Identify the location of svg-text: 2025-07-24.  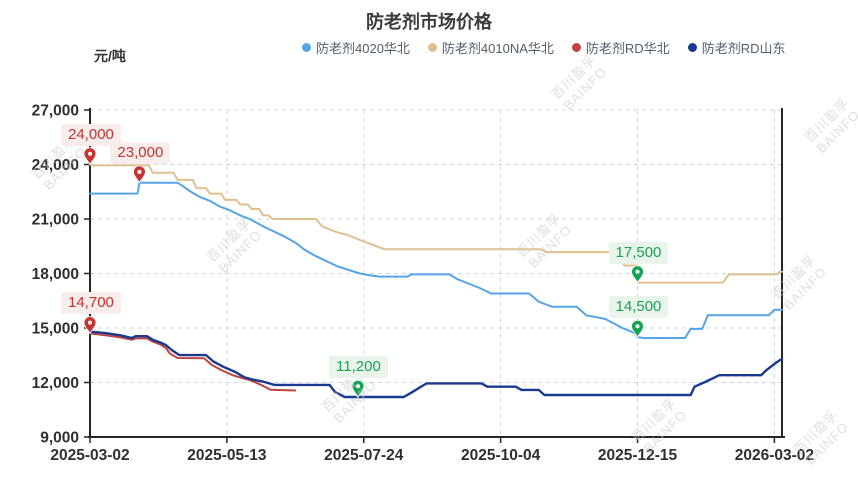
(364, 455).